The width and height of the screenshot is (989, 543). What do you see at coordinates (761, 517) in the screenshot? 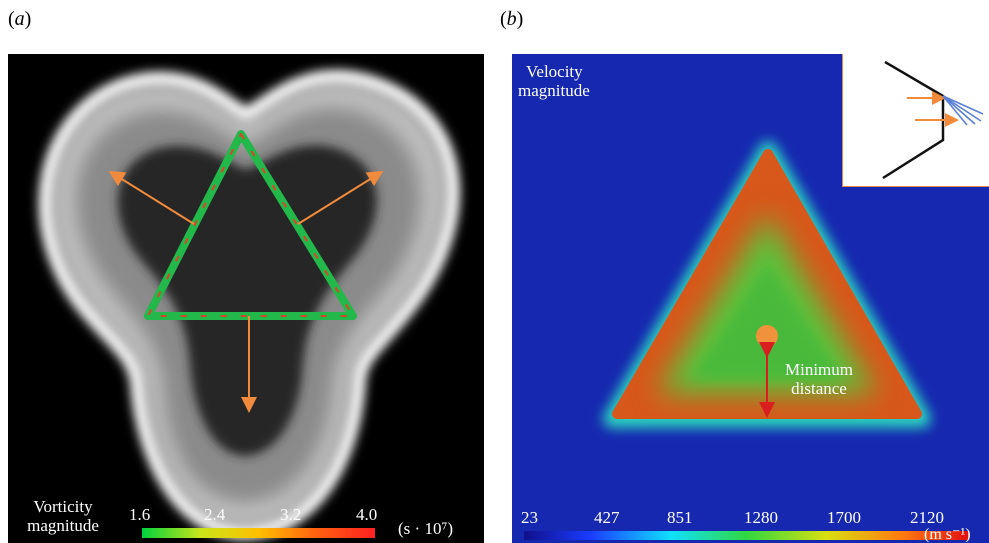
I see `velocity-tick: 1280` at bounding box center [761, 517].